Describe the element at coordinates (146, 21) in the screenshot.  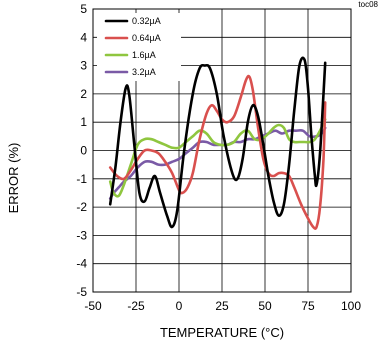
I see `legend-label: 0.32µA` at that location.